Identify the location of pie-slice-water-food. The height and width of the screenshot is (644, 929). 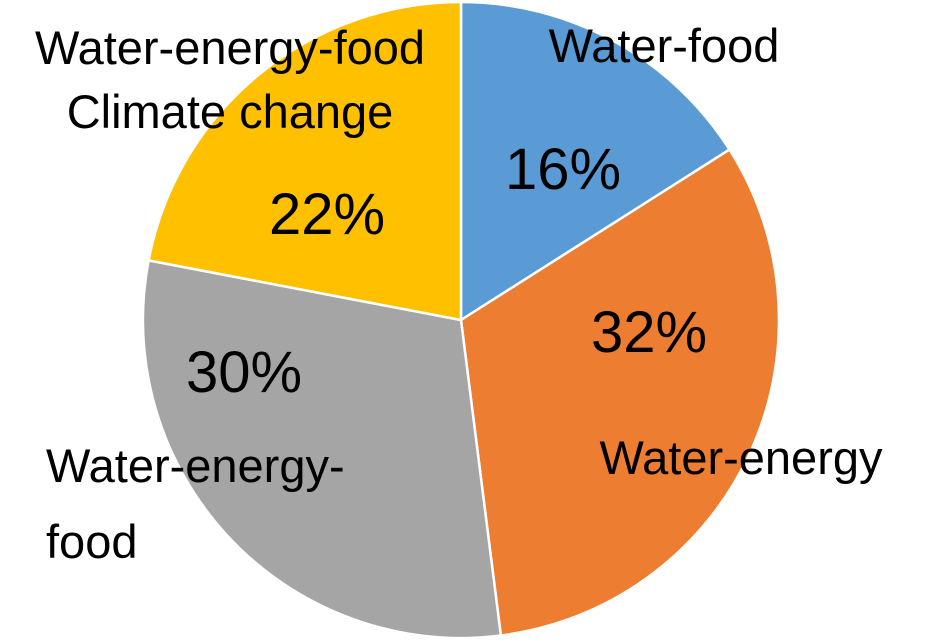
(595, 161).